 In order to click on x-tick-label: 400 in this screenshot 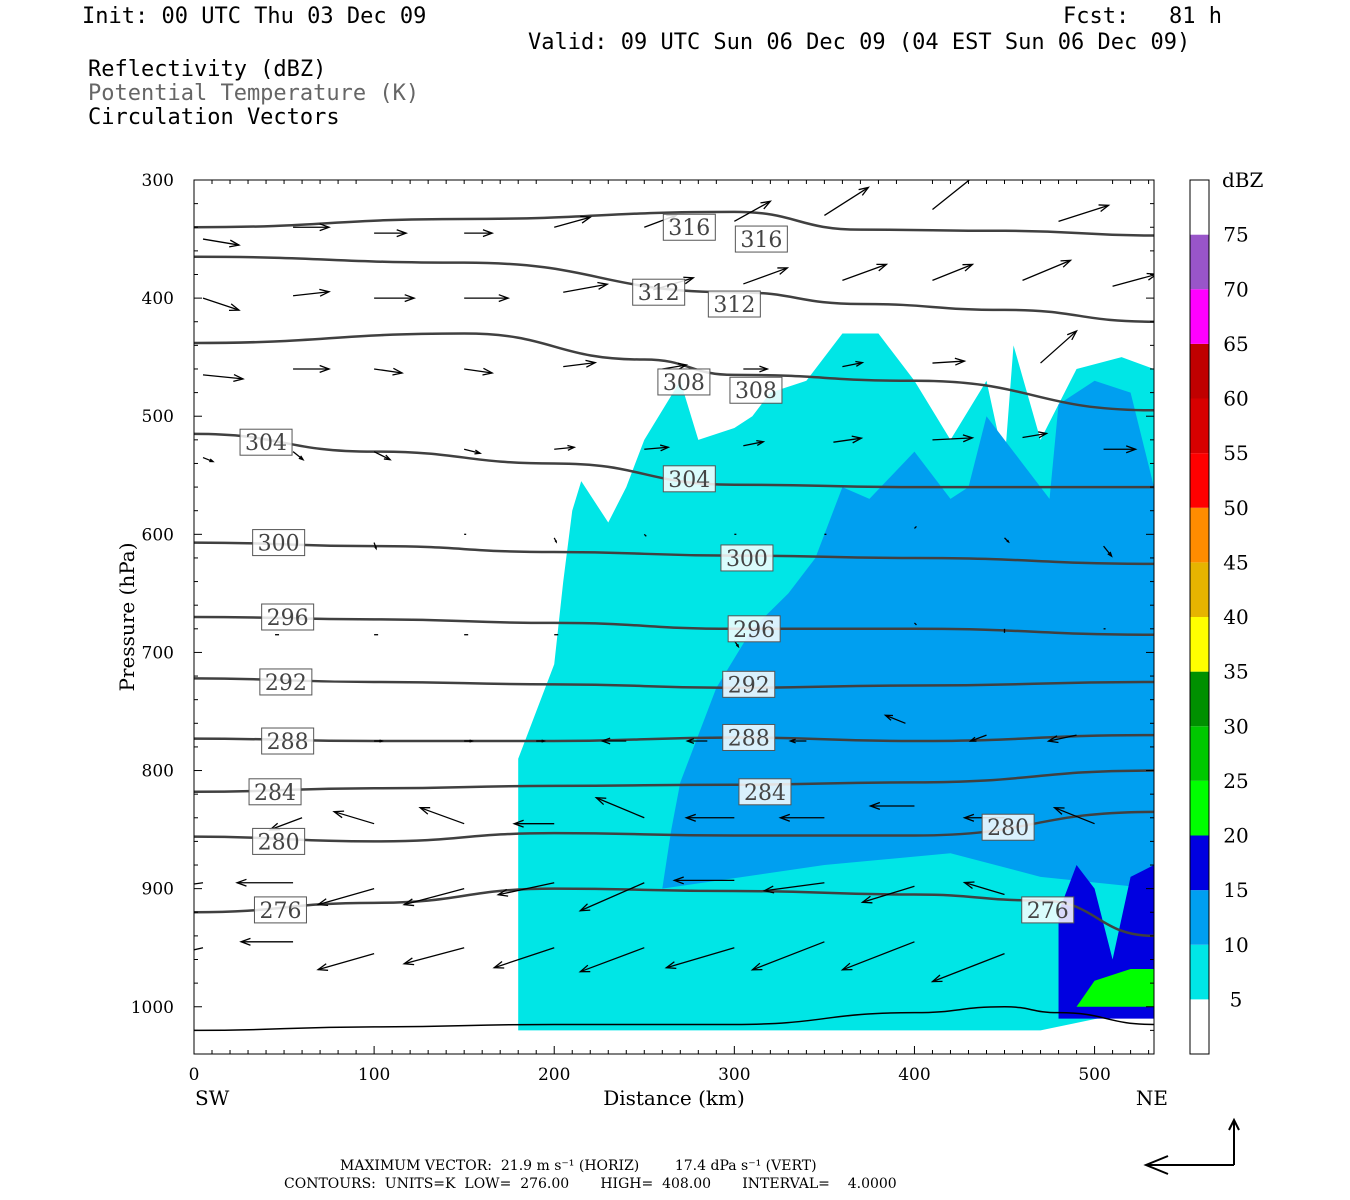, I will do `click(914, 1075)`.